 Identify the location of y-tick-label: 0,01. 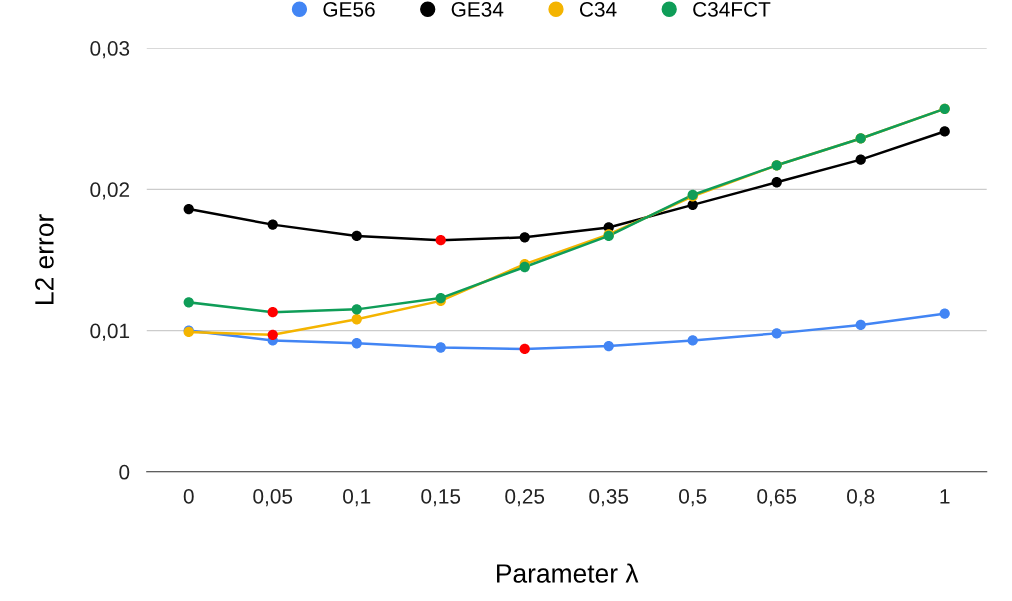
(110, 332).